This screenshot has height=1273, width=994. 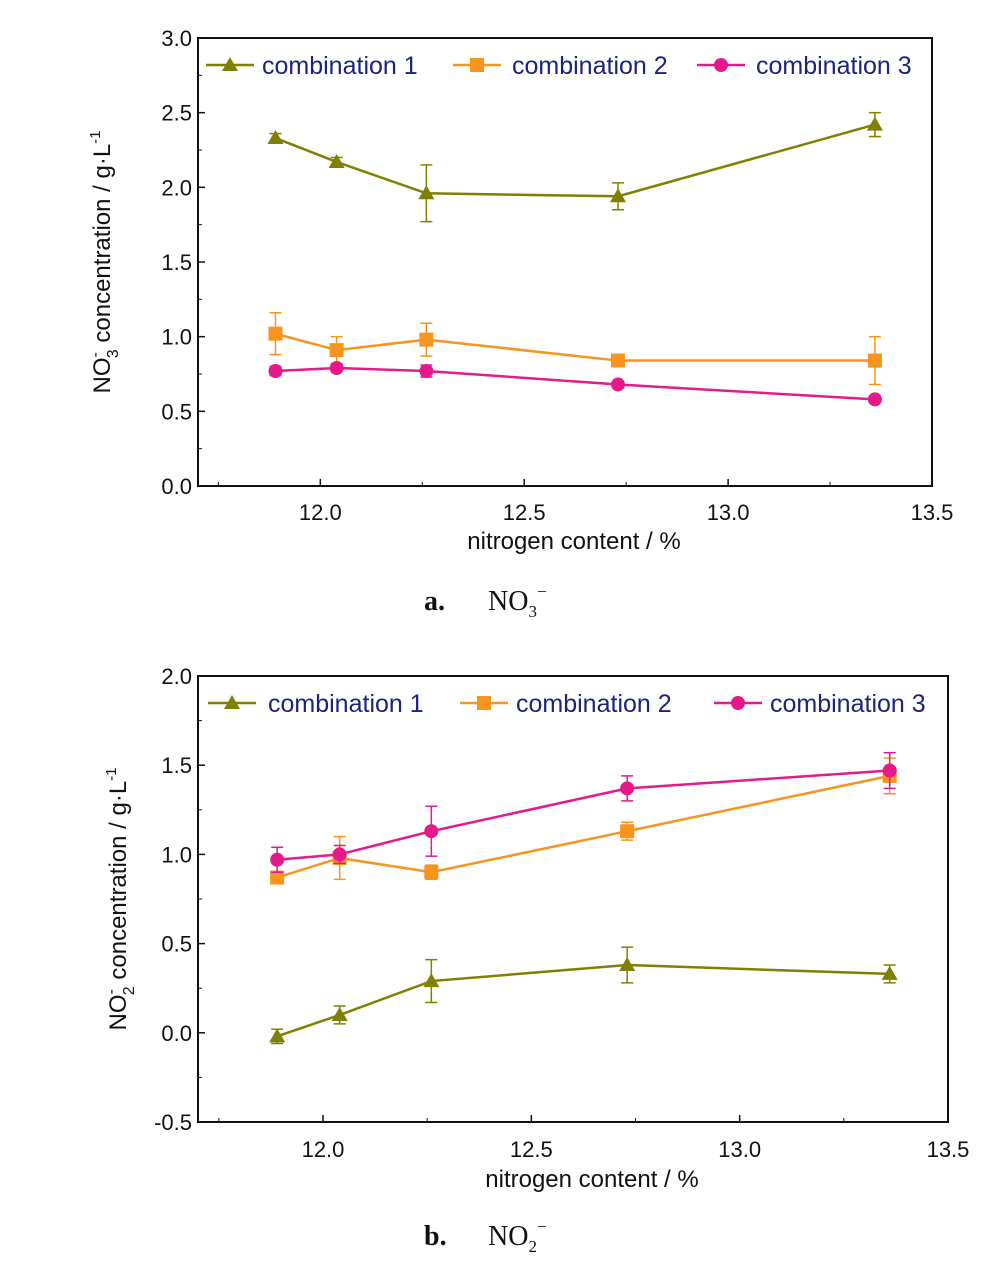 What do you see at coordinates (176, 38) in the screenshot?
I see `y-tick-label: 3.0` at bounding box center [176, 38].